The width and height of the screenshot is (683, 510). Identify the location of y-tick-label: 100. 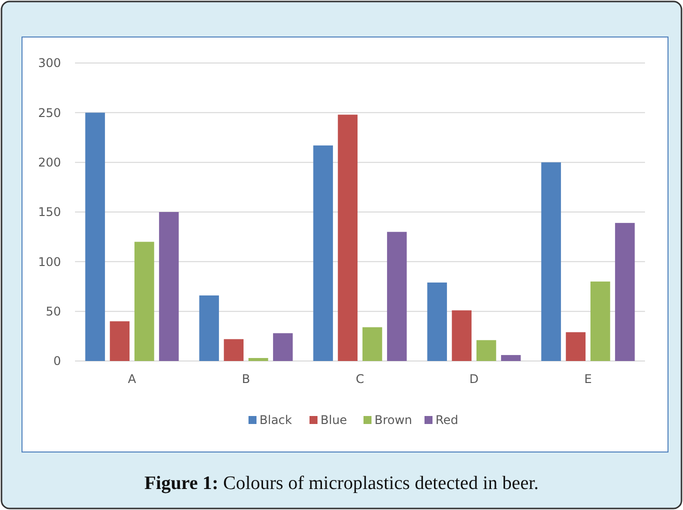
(49, 261).